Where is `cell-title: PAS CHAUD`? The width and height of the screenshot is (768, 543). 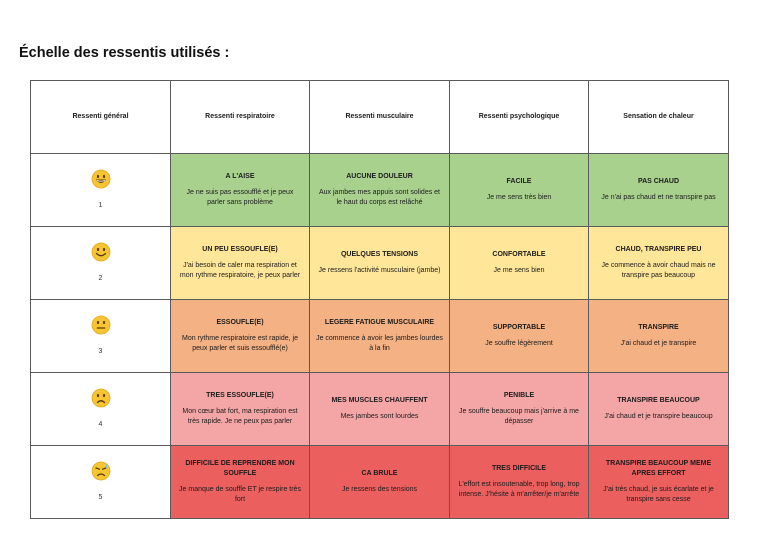 cell-title: PAS CHAUD is located at coordinates (658, 181).